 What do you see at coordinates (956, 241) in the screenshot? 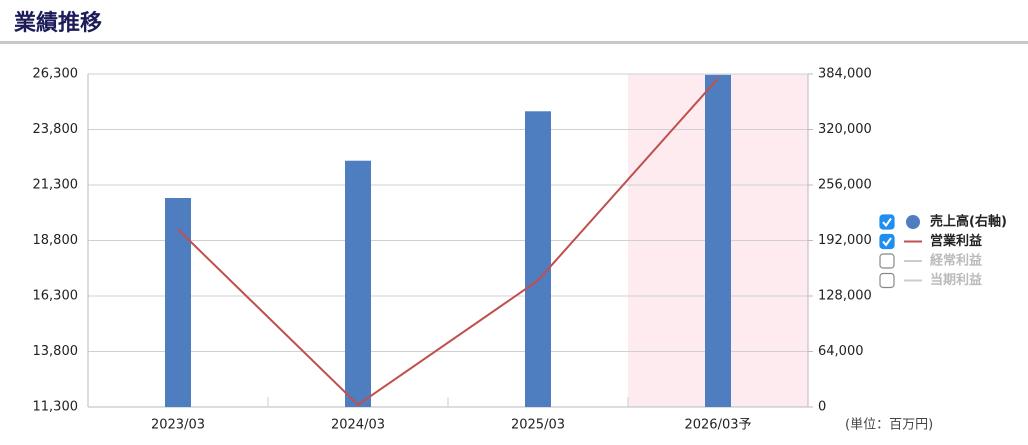
I see `legend-label: 営業利益` at bounding box center [956, 241].